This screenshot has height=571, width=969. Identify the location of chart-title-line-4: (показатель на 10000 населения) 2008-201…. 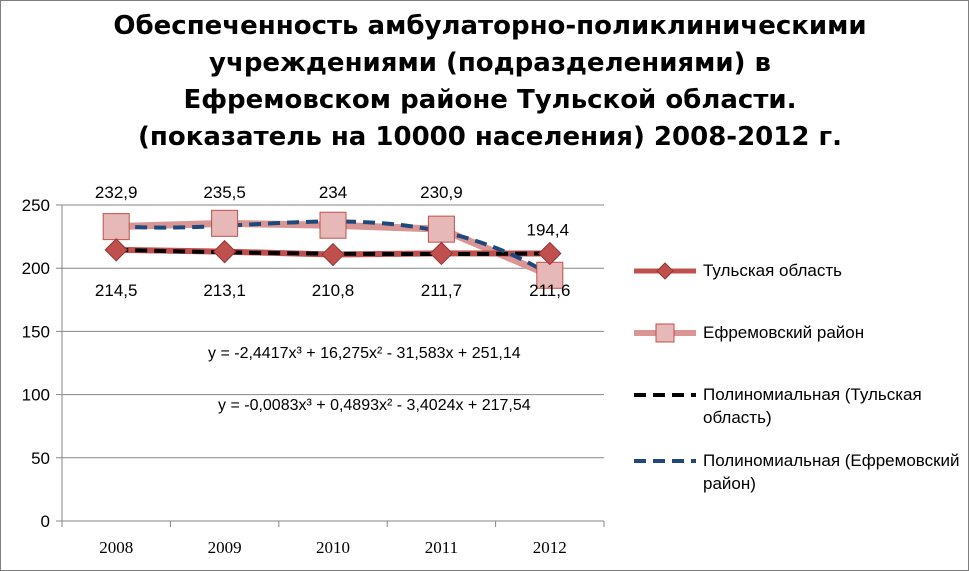
(490, 137).